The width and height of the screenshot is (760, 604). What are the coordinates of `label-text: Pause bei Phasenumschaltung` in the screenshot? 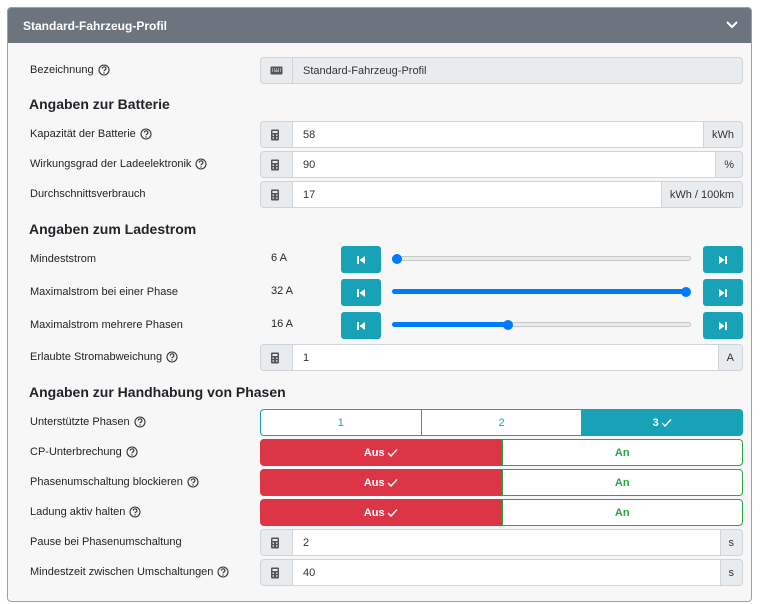 It's located at (106, 542).